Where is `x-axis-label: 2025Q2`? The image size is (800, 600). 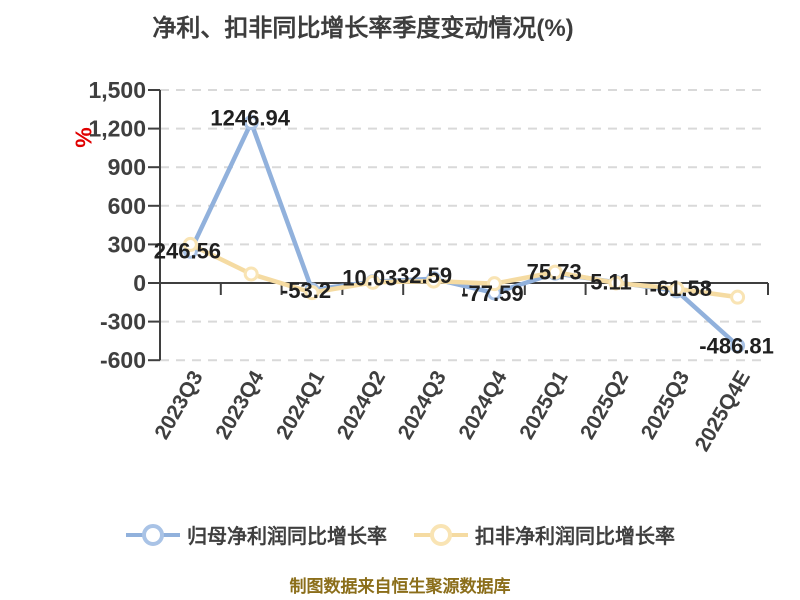
x-axis-label: 2025Q2 is located at coordinates (604, 405).